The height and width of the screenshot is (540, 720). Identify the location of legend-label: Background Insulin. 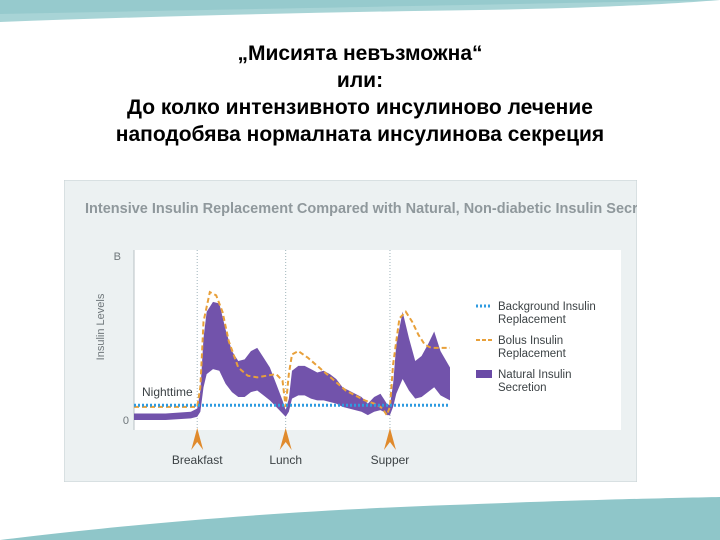
(547, 307).